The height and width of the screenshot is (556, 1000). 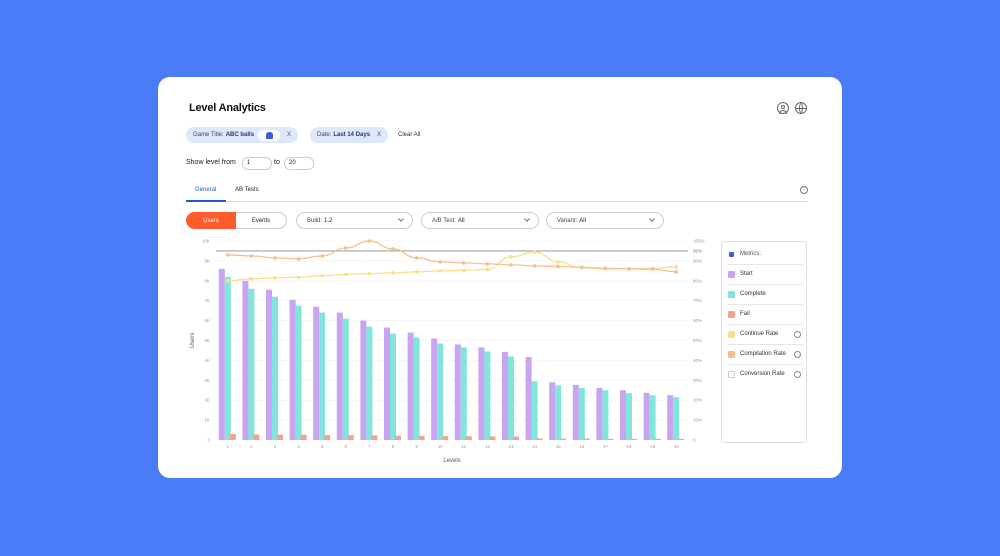 I want to click on info-icon: i, so click(x=804, y=190).